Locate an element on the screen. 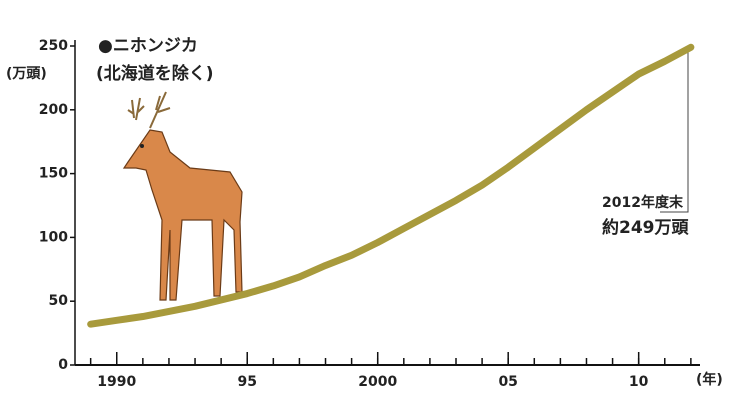  y-tick-label: 250 is located at coordinates (53, 46).